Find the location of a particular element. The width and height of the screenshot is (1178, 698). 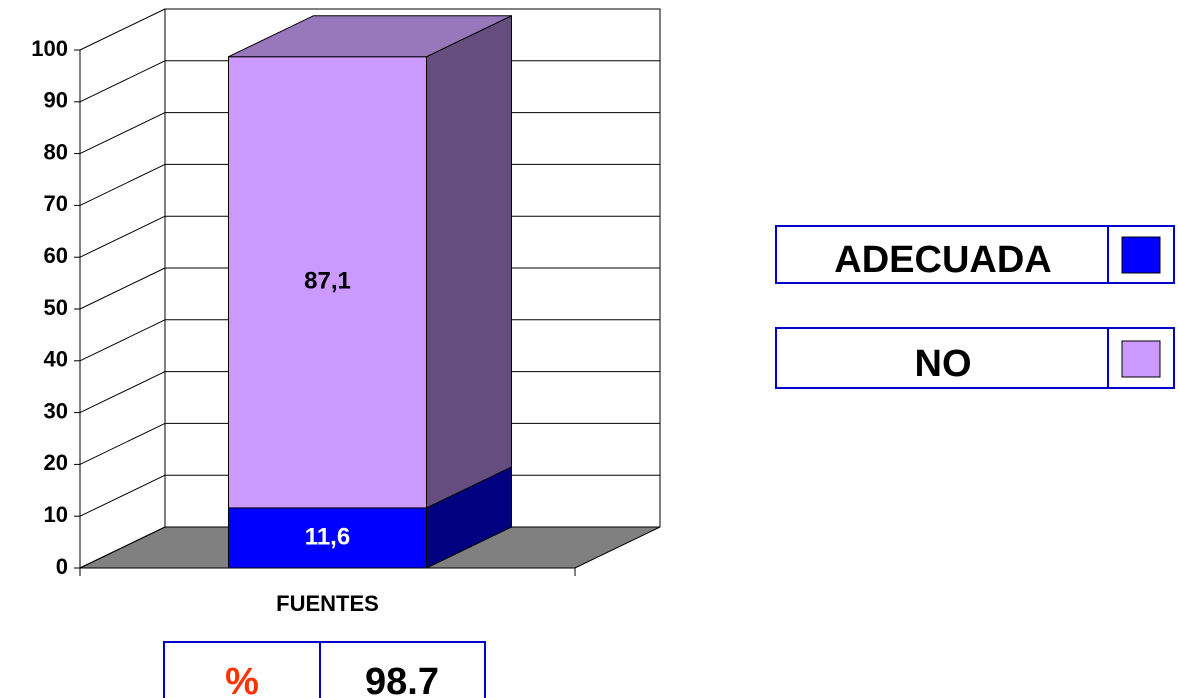

data-label: 87,1 is located at coordinates (327, 281).